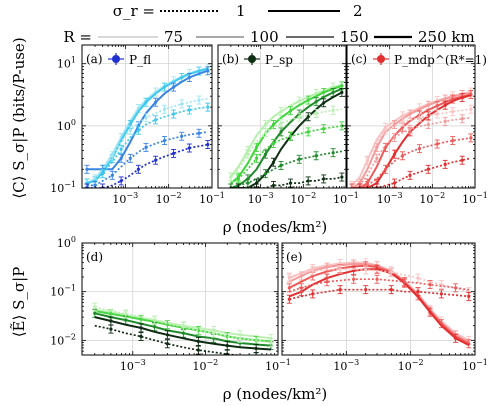 This screenshot has height=406, width=489. Describe the element at coordinates (140, 60) in the screenshot. I see `legend-label: P_fl` at that location.